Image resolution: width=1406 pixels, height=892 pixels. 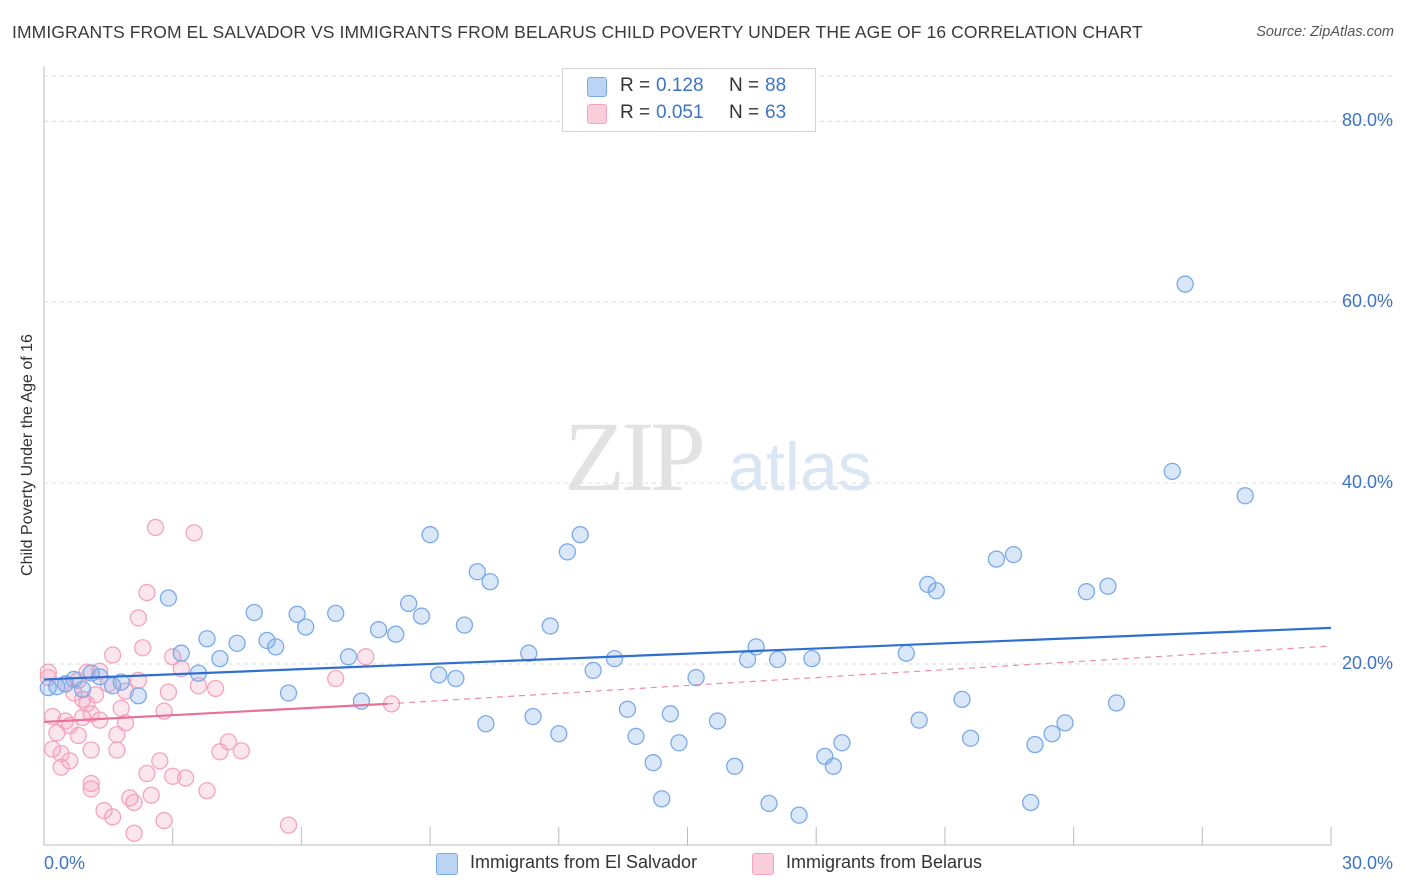 I want to click on el-salvador-trend-line, so click(x=687, y=653).